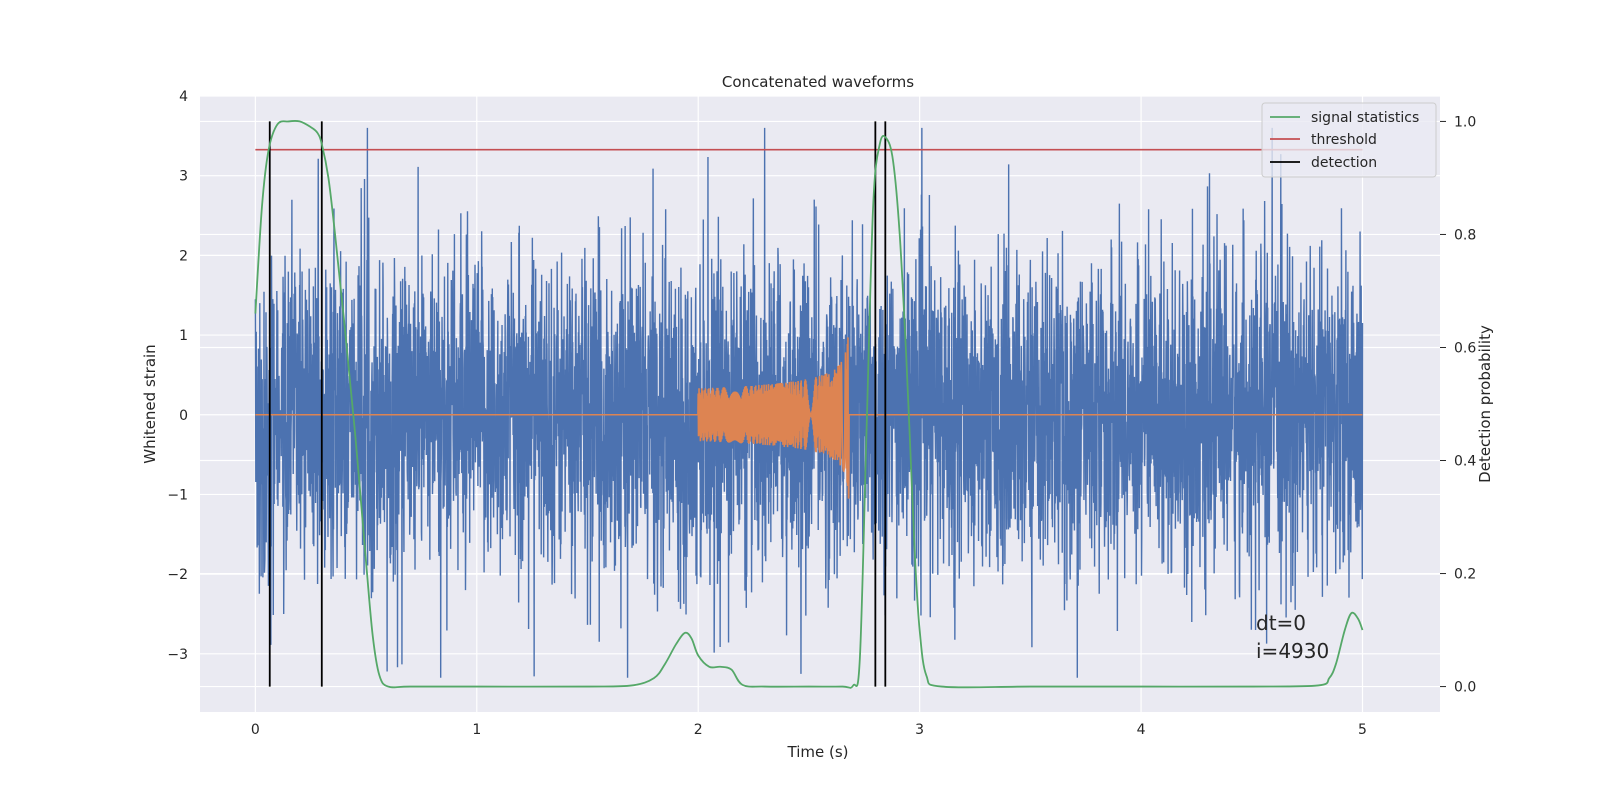 Image resolution: width=1600 pixels, height=804 pixels. What do you see at coordinates (1344, 140) in the screenshot?
I see `legend-label-threshold: threshold` at bounding box center [1344, 140].